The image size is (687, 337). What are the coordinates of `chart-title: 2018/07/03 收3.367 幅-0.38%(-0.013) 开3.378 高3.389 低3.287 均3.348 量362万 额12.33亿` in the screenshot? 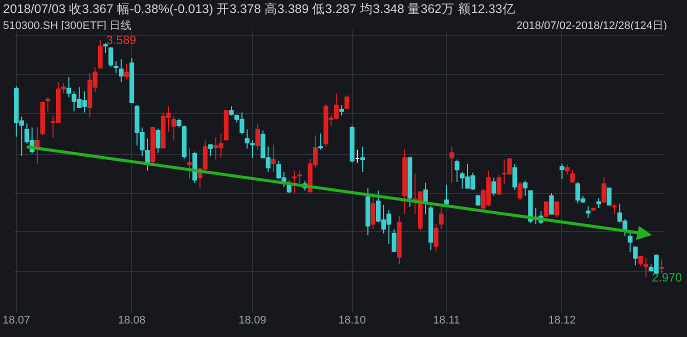 It's located at (259, 9).